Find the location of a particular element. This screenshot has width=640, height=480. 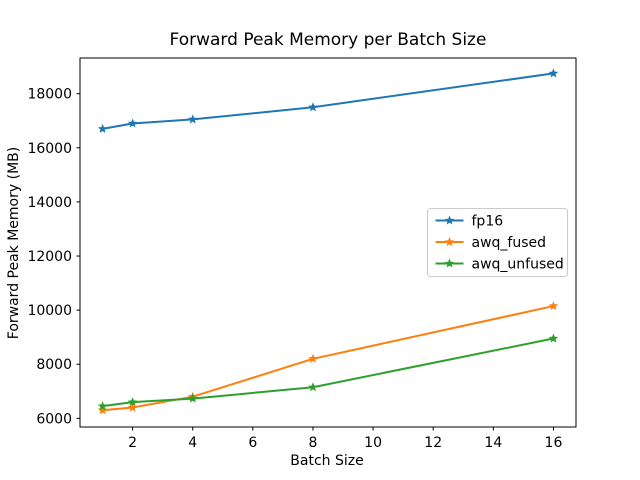

x-tick-label: 8 is located at coordinates (313, 443).